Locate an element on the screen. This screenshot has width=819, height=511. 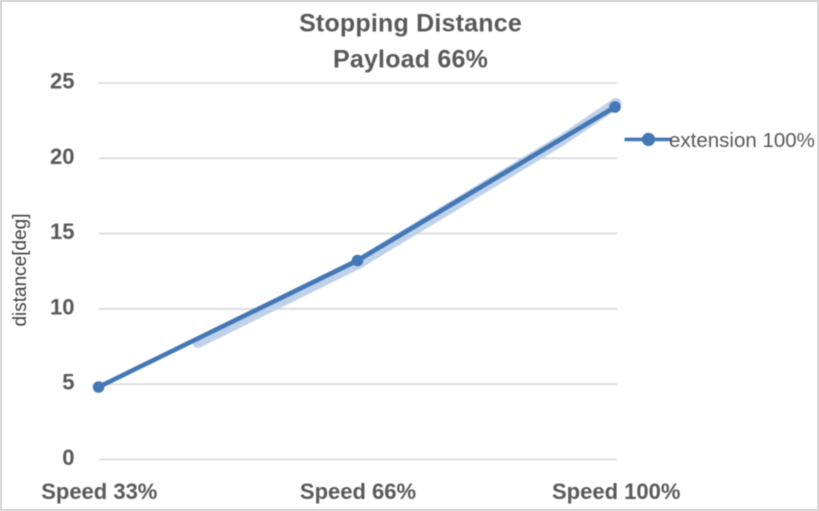
svg-text: extension 100% is located at coordinates (742, 140).